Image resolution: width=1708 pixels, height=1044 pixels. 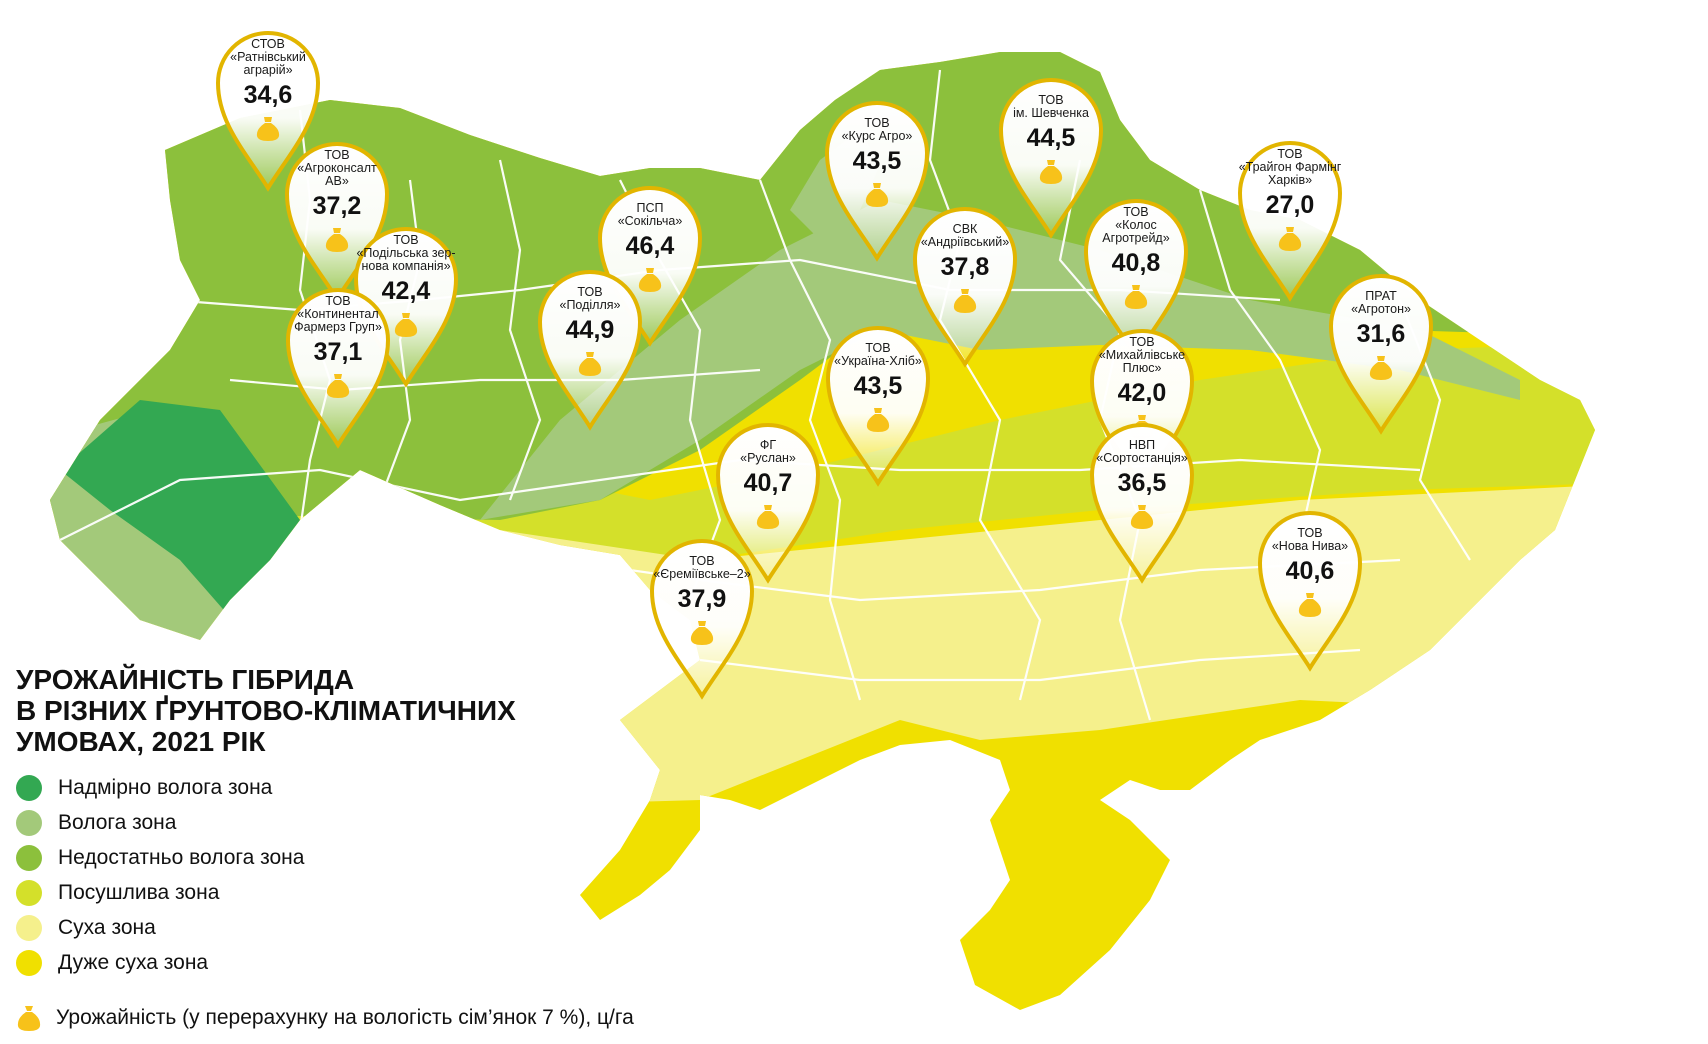 What do you see at coordinates (337, 181) in the screenshot?
I see `farm-name-line: АВ»` at bounding box center [337, 181].